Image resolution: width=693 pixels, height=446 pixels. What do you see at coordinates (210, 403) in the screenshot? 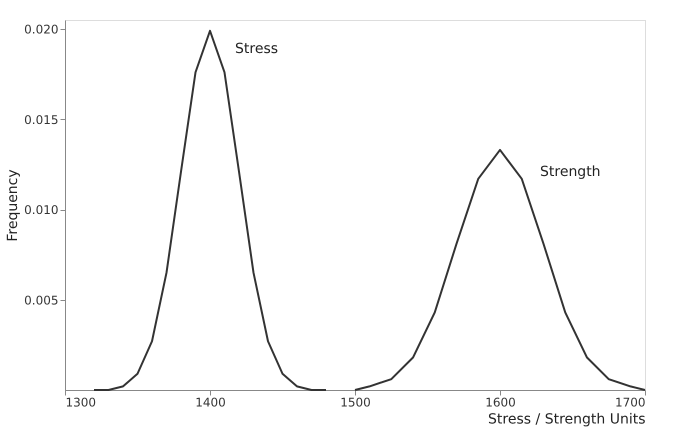
I see `x-tick-label: 1400` at bounding box center [210, 403].